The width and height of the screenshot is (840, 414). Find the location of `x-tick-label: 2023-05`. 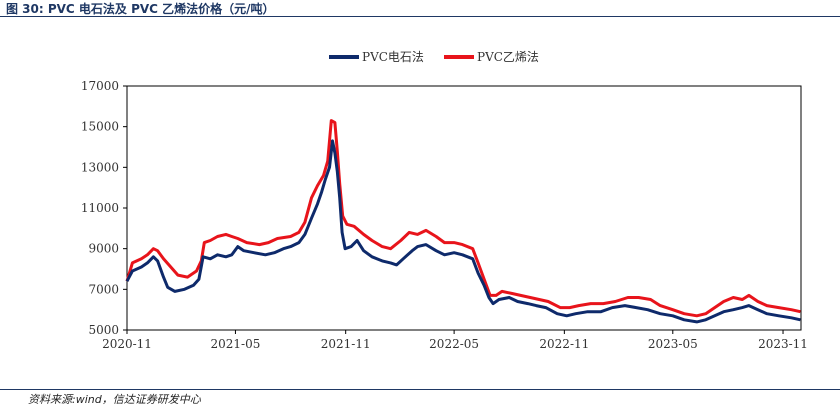

x-tick-label: 2023-05 is located at coordinates (673, 344).